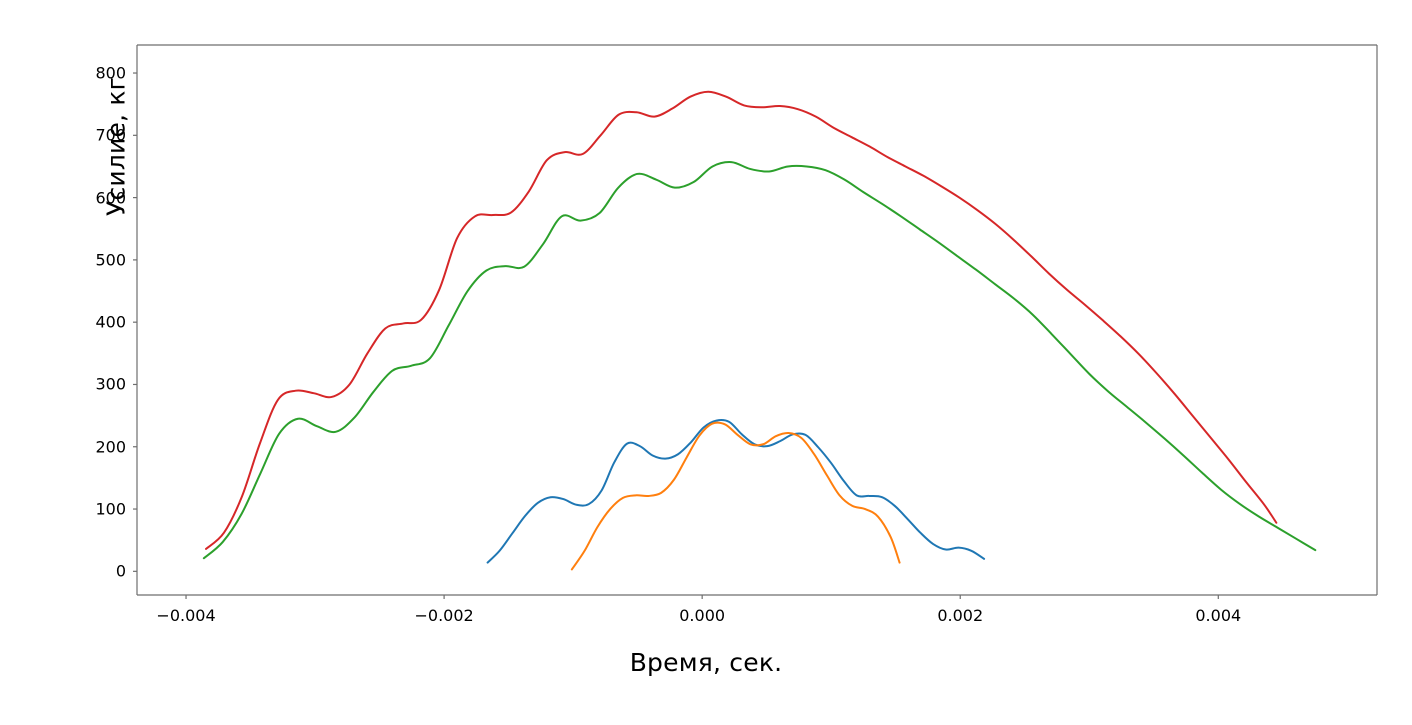 The image size is (1412, 725). What do you see at coordinates (960, 615) in the screenshot?
I see `x-tick-label: 0.002` at bounding box center [960, 615].